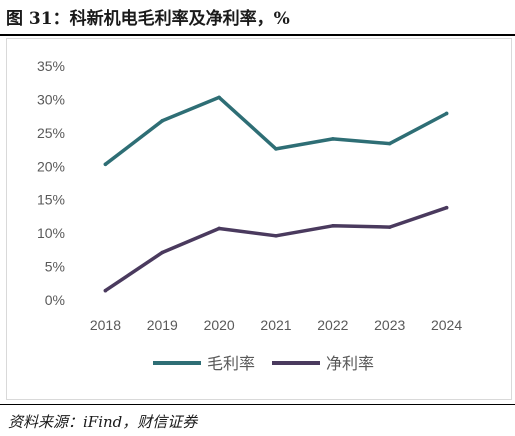  I want to click on y-tick-label: 15%, so click(51, 200).